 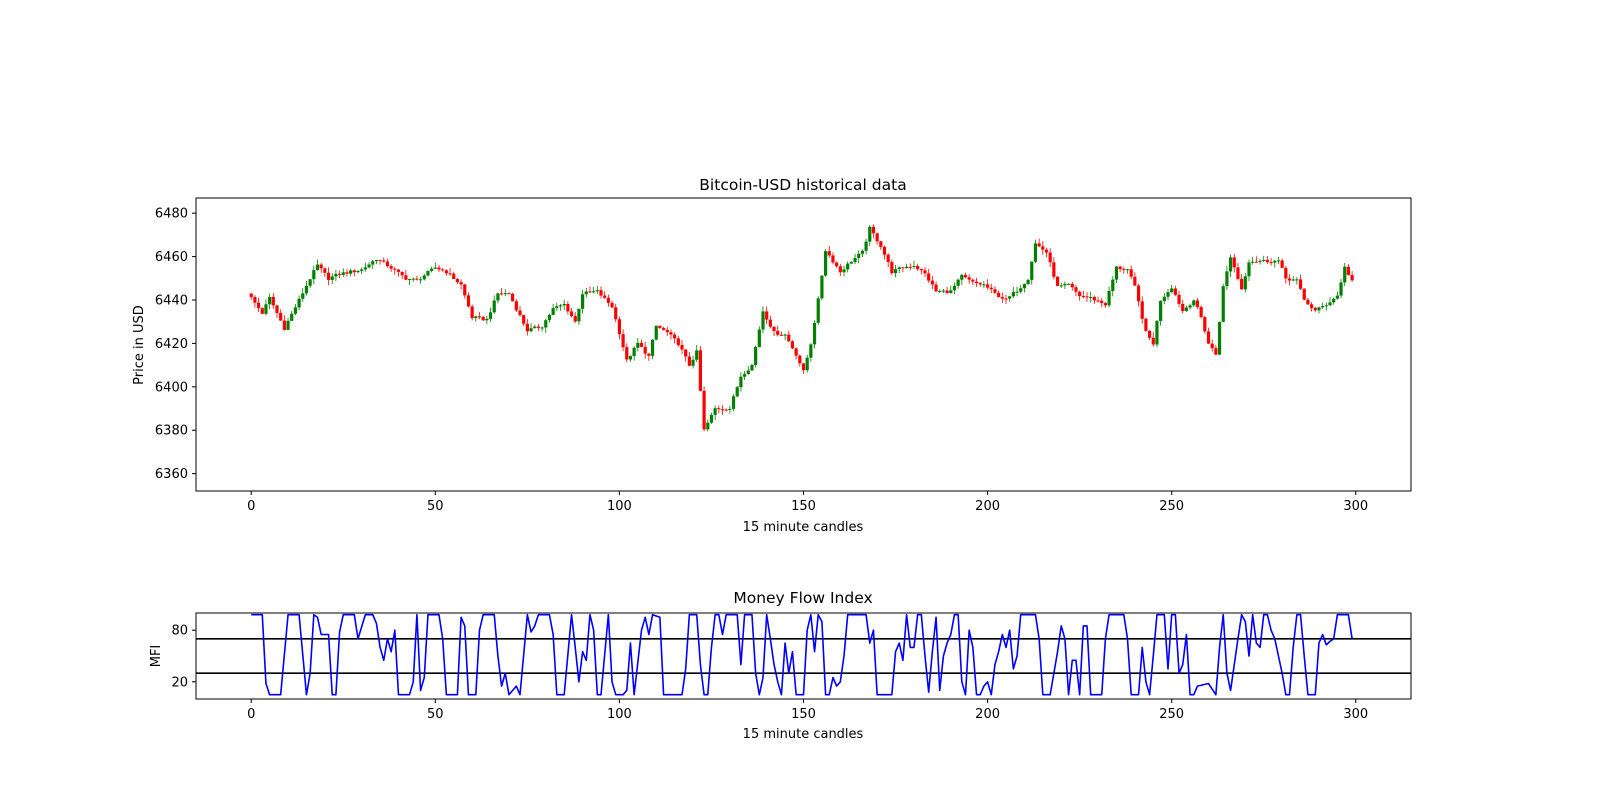 What do you see at coordinates (435, 714) in the screenshot?
I see `mfi-x-tick-label: 50` at bounding box center [435, 714].